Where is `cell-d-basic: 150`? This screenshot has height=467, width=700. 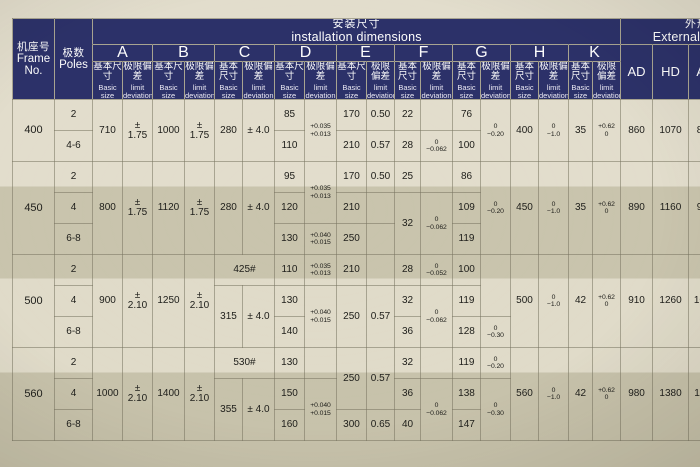 cell-d-basic: 150 is located at coordinates (289, 394).